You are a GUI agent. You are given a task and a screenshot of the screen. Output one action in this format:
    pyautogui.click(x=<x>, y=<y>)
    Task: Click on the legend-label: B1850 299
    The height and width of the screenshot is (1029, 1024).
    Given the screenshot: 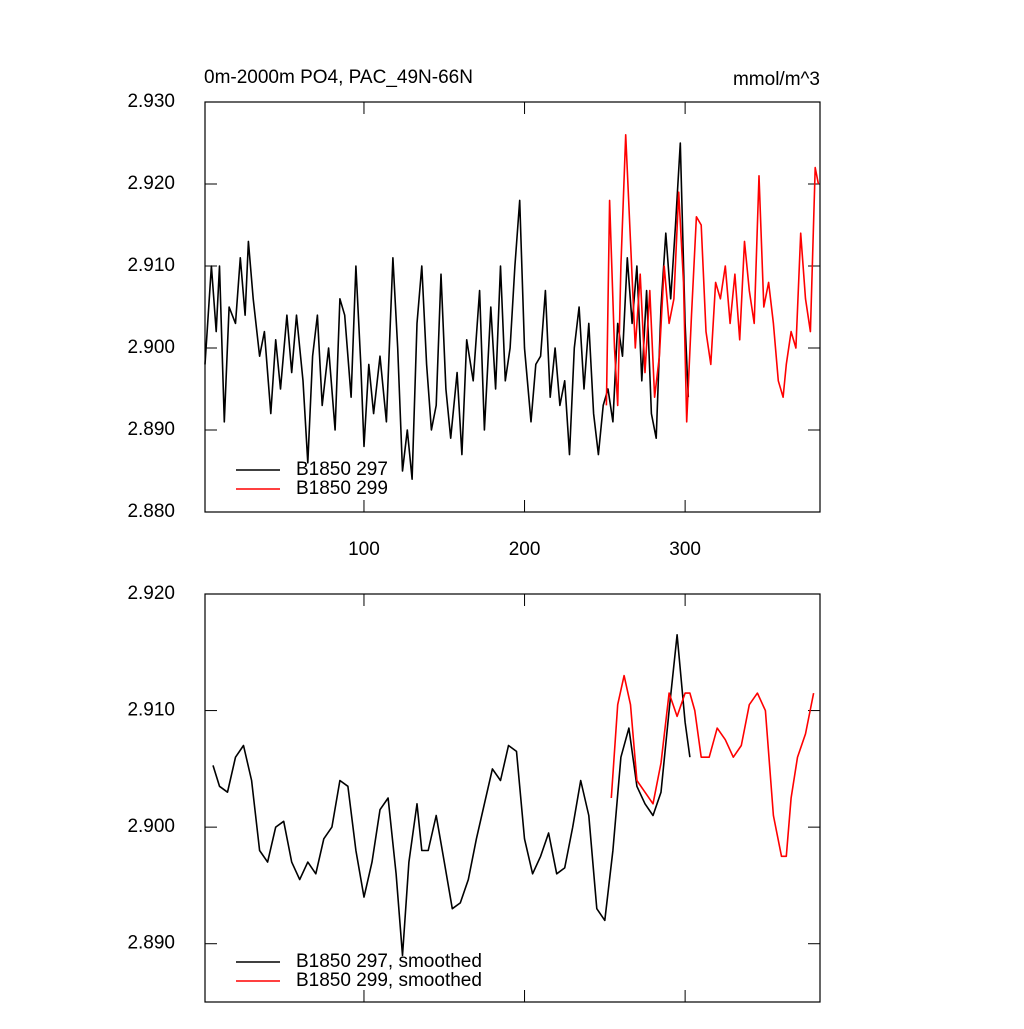 What is the action you would take?
    pyautogui.click(x=342, y=488)
    